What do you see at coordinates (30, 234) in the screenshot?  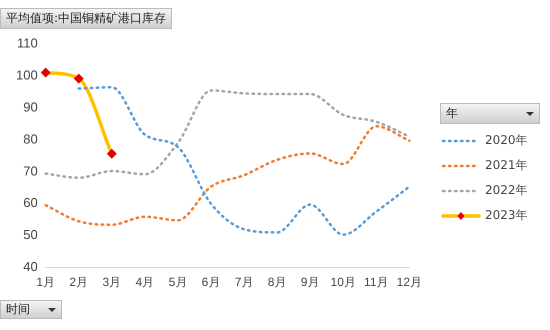 I see `y-tick-label: 50` at bounding box center [30, 234].